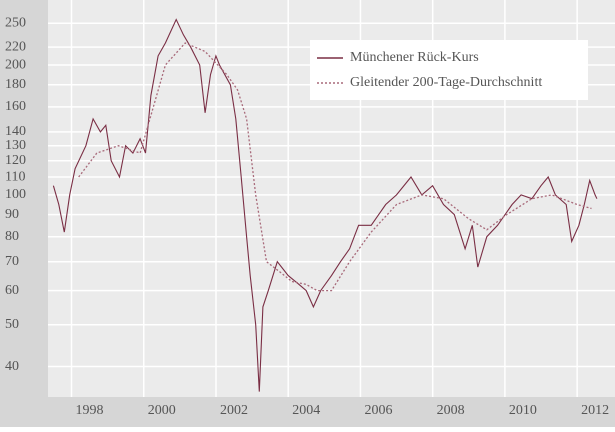  Describe the element at coordinates (15, 106) in the screenshot. I see `y-tick-label: 160` at that location.